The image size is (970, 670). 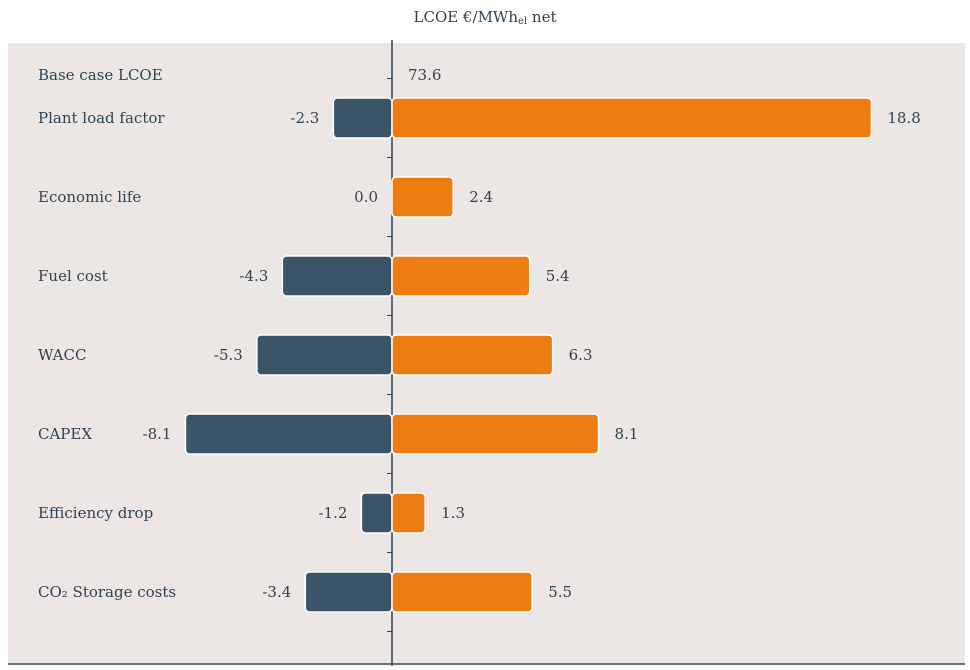 What do you see at coordinates (65, 434) in the screenshot?
I see `category-label: CAPEX` at bounding box center [65, 434].